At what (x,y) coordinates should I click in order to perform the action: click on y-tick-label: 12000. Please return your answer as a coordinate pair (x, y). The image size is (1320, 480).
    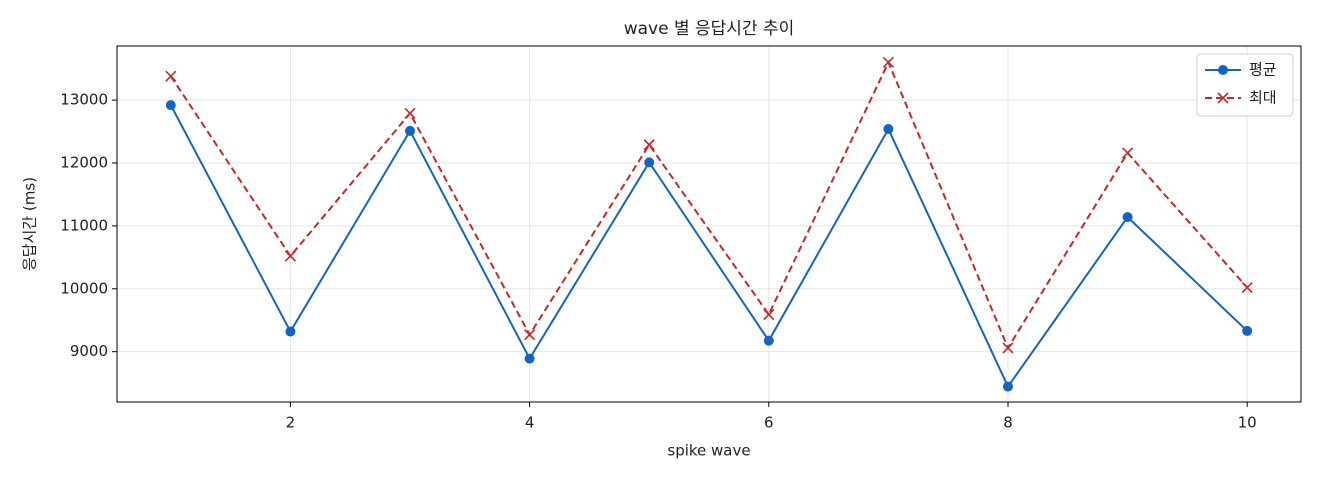
    Looking at the image, I should click on (84, 162).